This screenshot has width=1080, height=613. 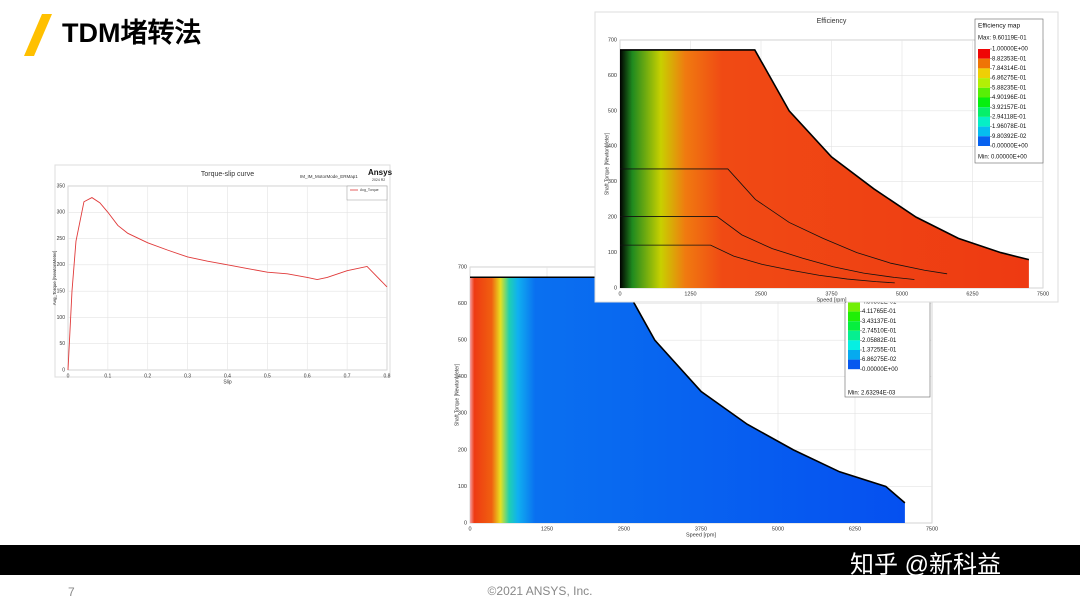 I want to click on slide-title: TDM堵转法, so click(x=131, y=33).